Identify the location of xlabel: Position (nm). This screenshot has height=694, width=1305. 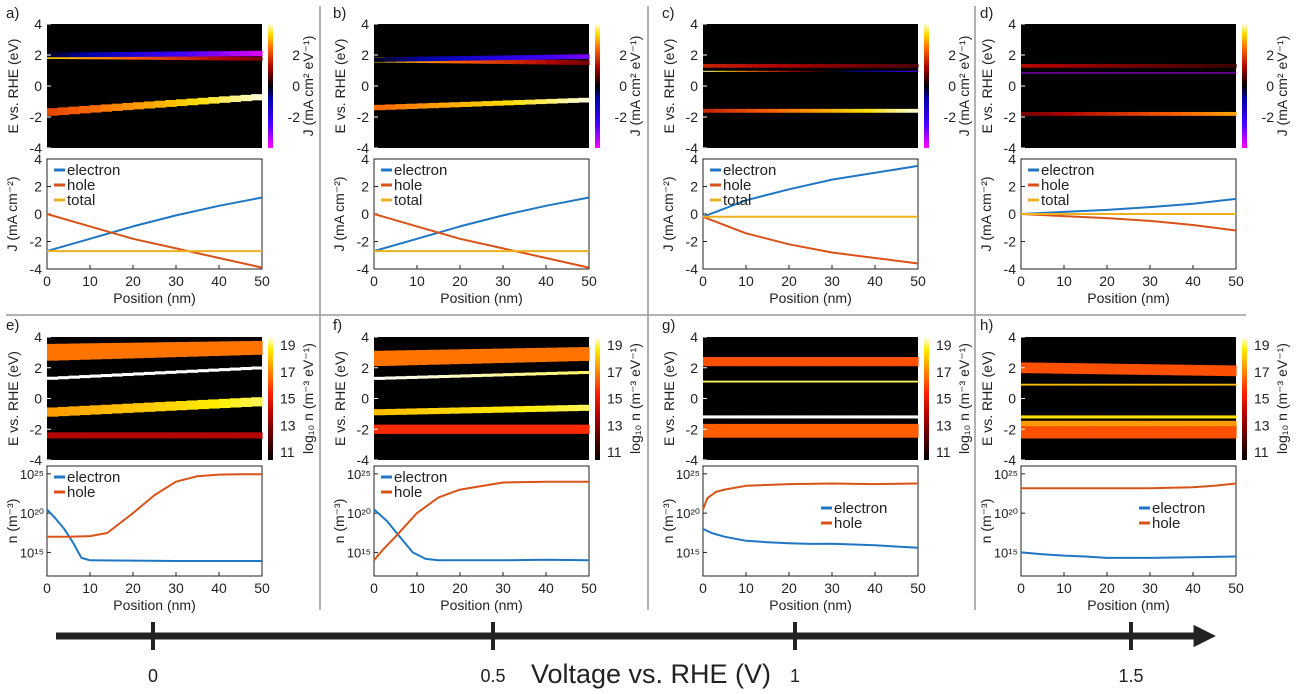
(1128, 298).